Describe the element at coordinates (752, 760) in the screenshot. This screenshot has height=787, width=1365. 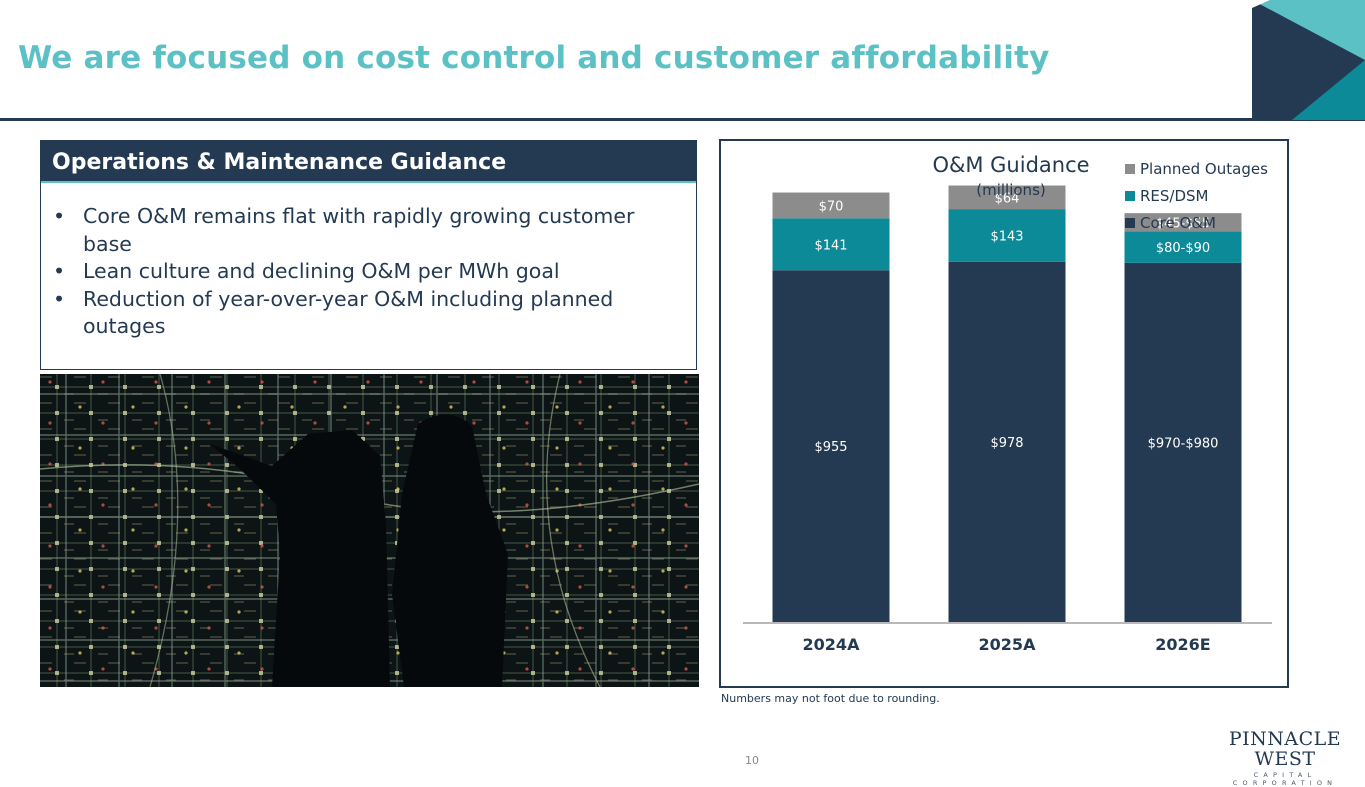
I see `page-number: 10` at that location.